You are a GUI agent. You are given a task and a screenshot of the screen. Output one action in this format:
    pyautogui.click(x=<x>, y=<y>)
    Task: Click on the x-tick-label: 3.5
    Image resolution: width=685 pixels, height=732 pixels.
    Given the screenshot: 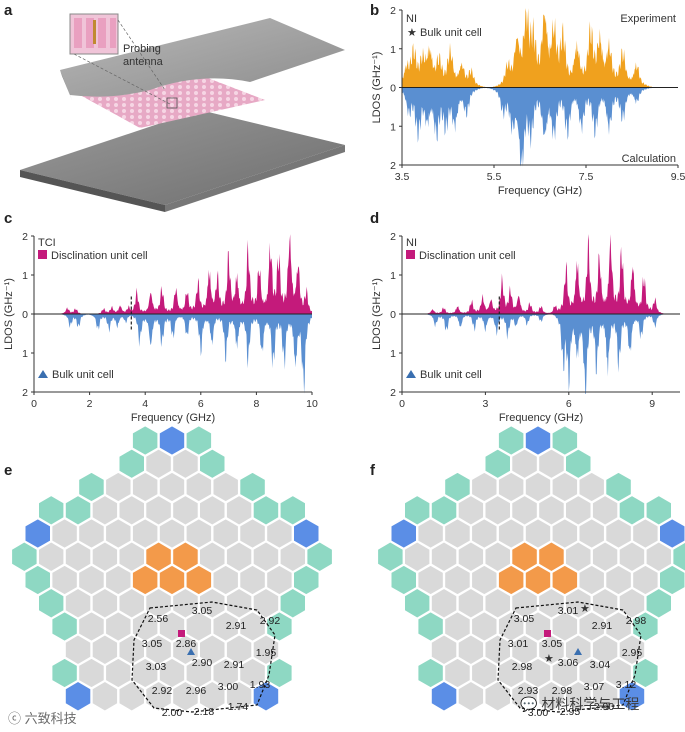 What is the action you would take?
    pyautogui.click(x=402, y=177)
    